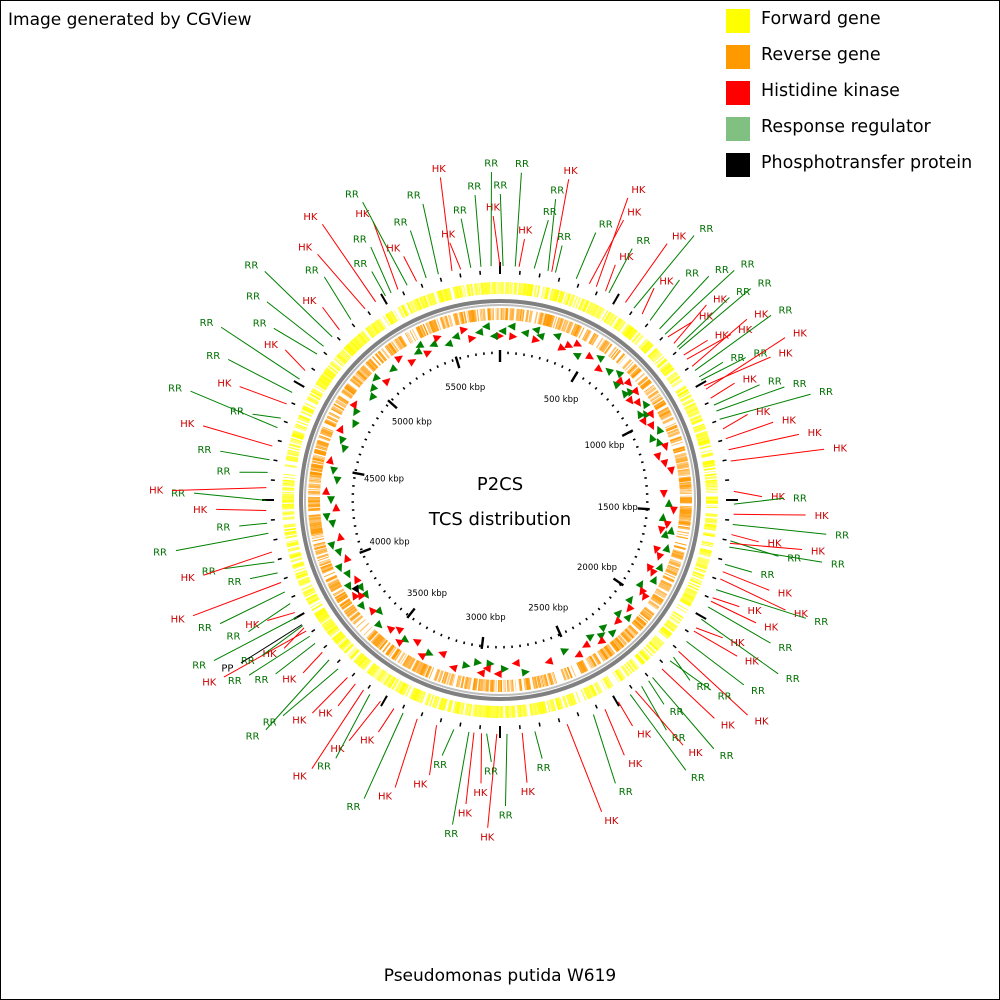 The image size is (1000, 1000). I want to click on legend-label-reverse-gene: Reverse gene, so click(821, 55).